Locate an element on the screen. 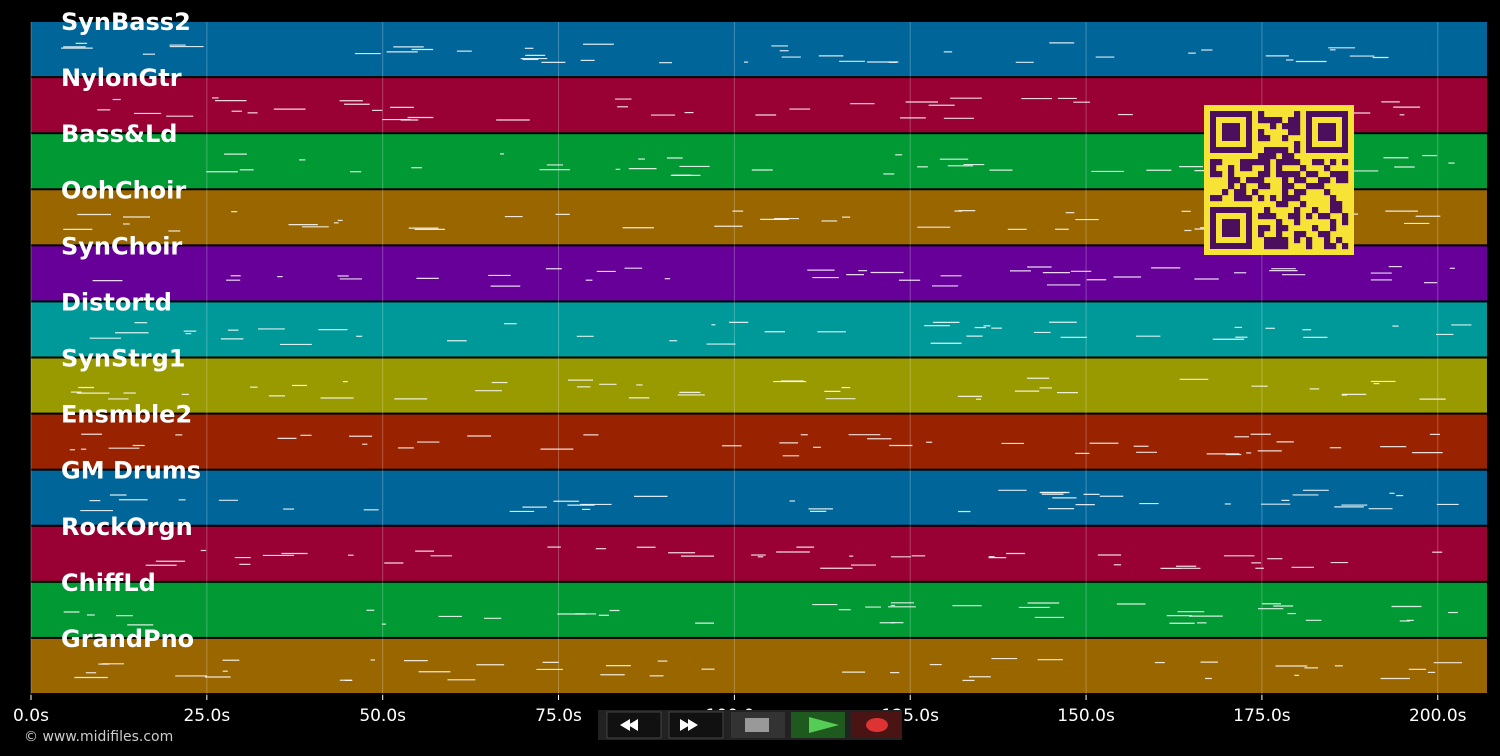 The height and width of the screenshot is (756, 1500). track-name: OohChoir is located at coordinates (123, 190).